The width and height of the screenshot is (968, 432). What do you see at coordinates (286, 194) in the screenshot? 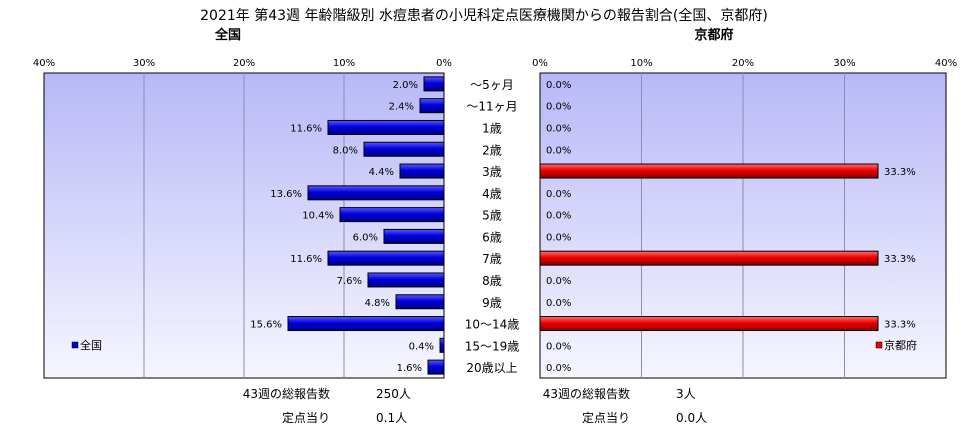
I see `data-label-national: 13.6%` at bounding box center [286, 194].